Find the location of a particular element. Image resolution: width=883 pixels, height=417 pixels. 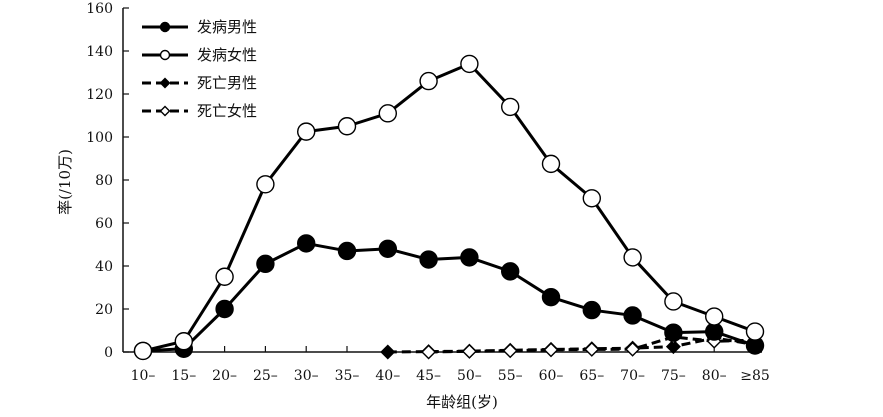

legend-label: 发病男性 is located at coordinates (227, 27).